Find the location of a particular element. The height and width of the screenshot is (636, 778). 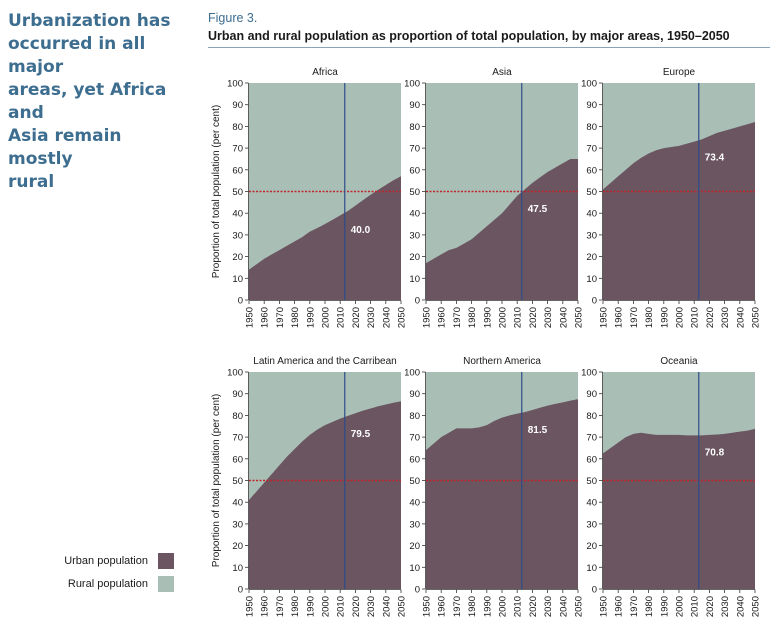

panel-title: Oceania is located at coordinates (679, 361).